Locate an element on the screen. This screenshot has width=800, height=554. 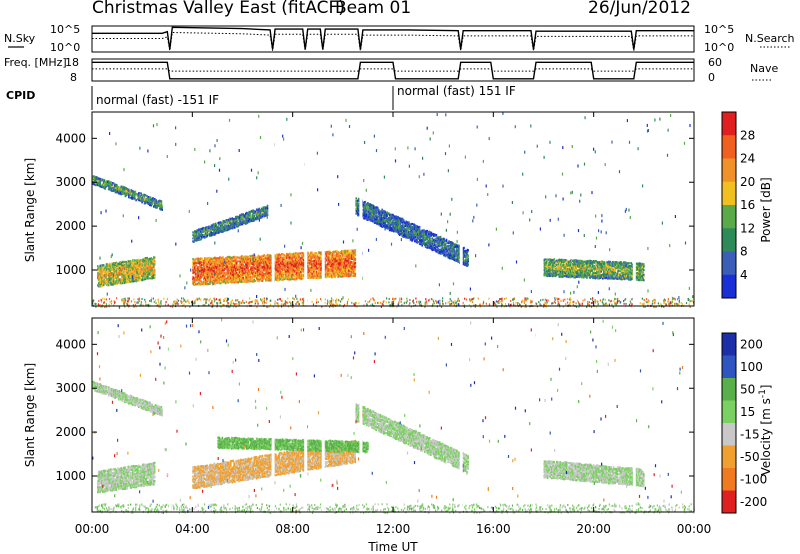
cpid-label: CPID is located at coordinates (20, 95).